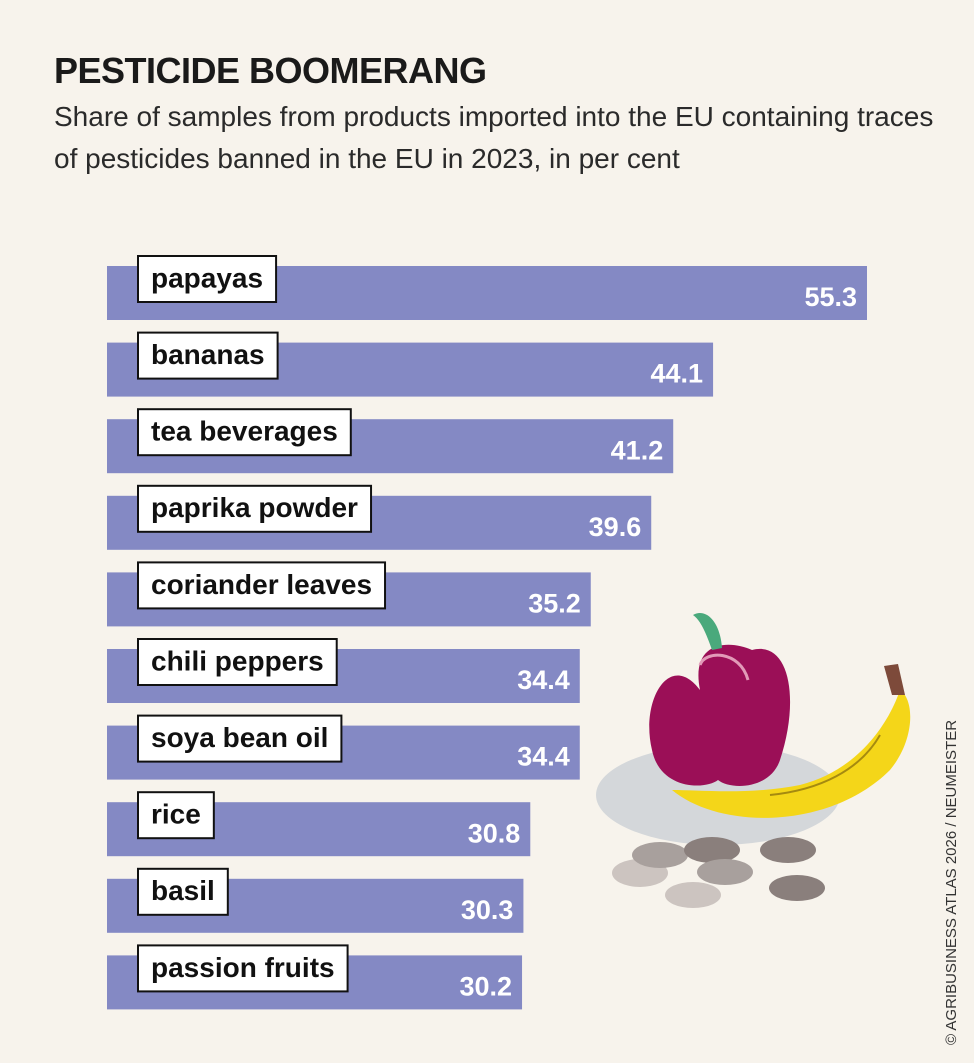  What do you see at coordinates (951, 882) in the screenshot?
I see `credit: © AGRIBUSINESS ATLAS 2026 / NEUMEISTER` at bounding box center [951, 882].